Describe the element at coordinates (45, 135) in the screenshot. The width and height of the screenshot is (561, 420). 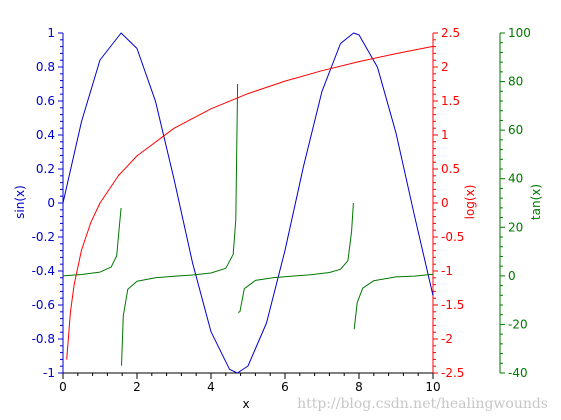
I see `y-tick-label-sin-7: 0.4` at that location.